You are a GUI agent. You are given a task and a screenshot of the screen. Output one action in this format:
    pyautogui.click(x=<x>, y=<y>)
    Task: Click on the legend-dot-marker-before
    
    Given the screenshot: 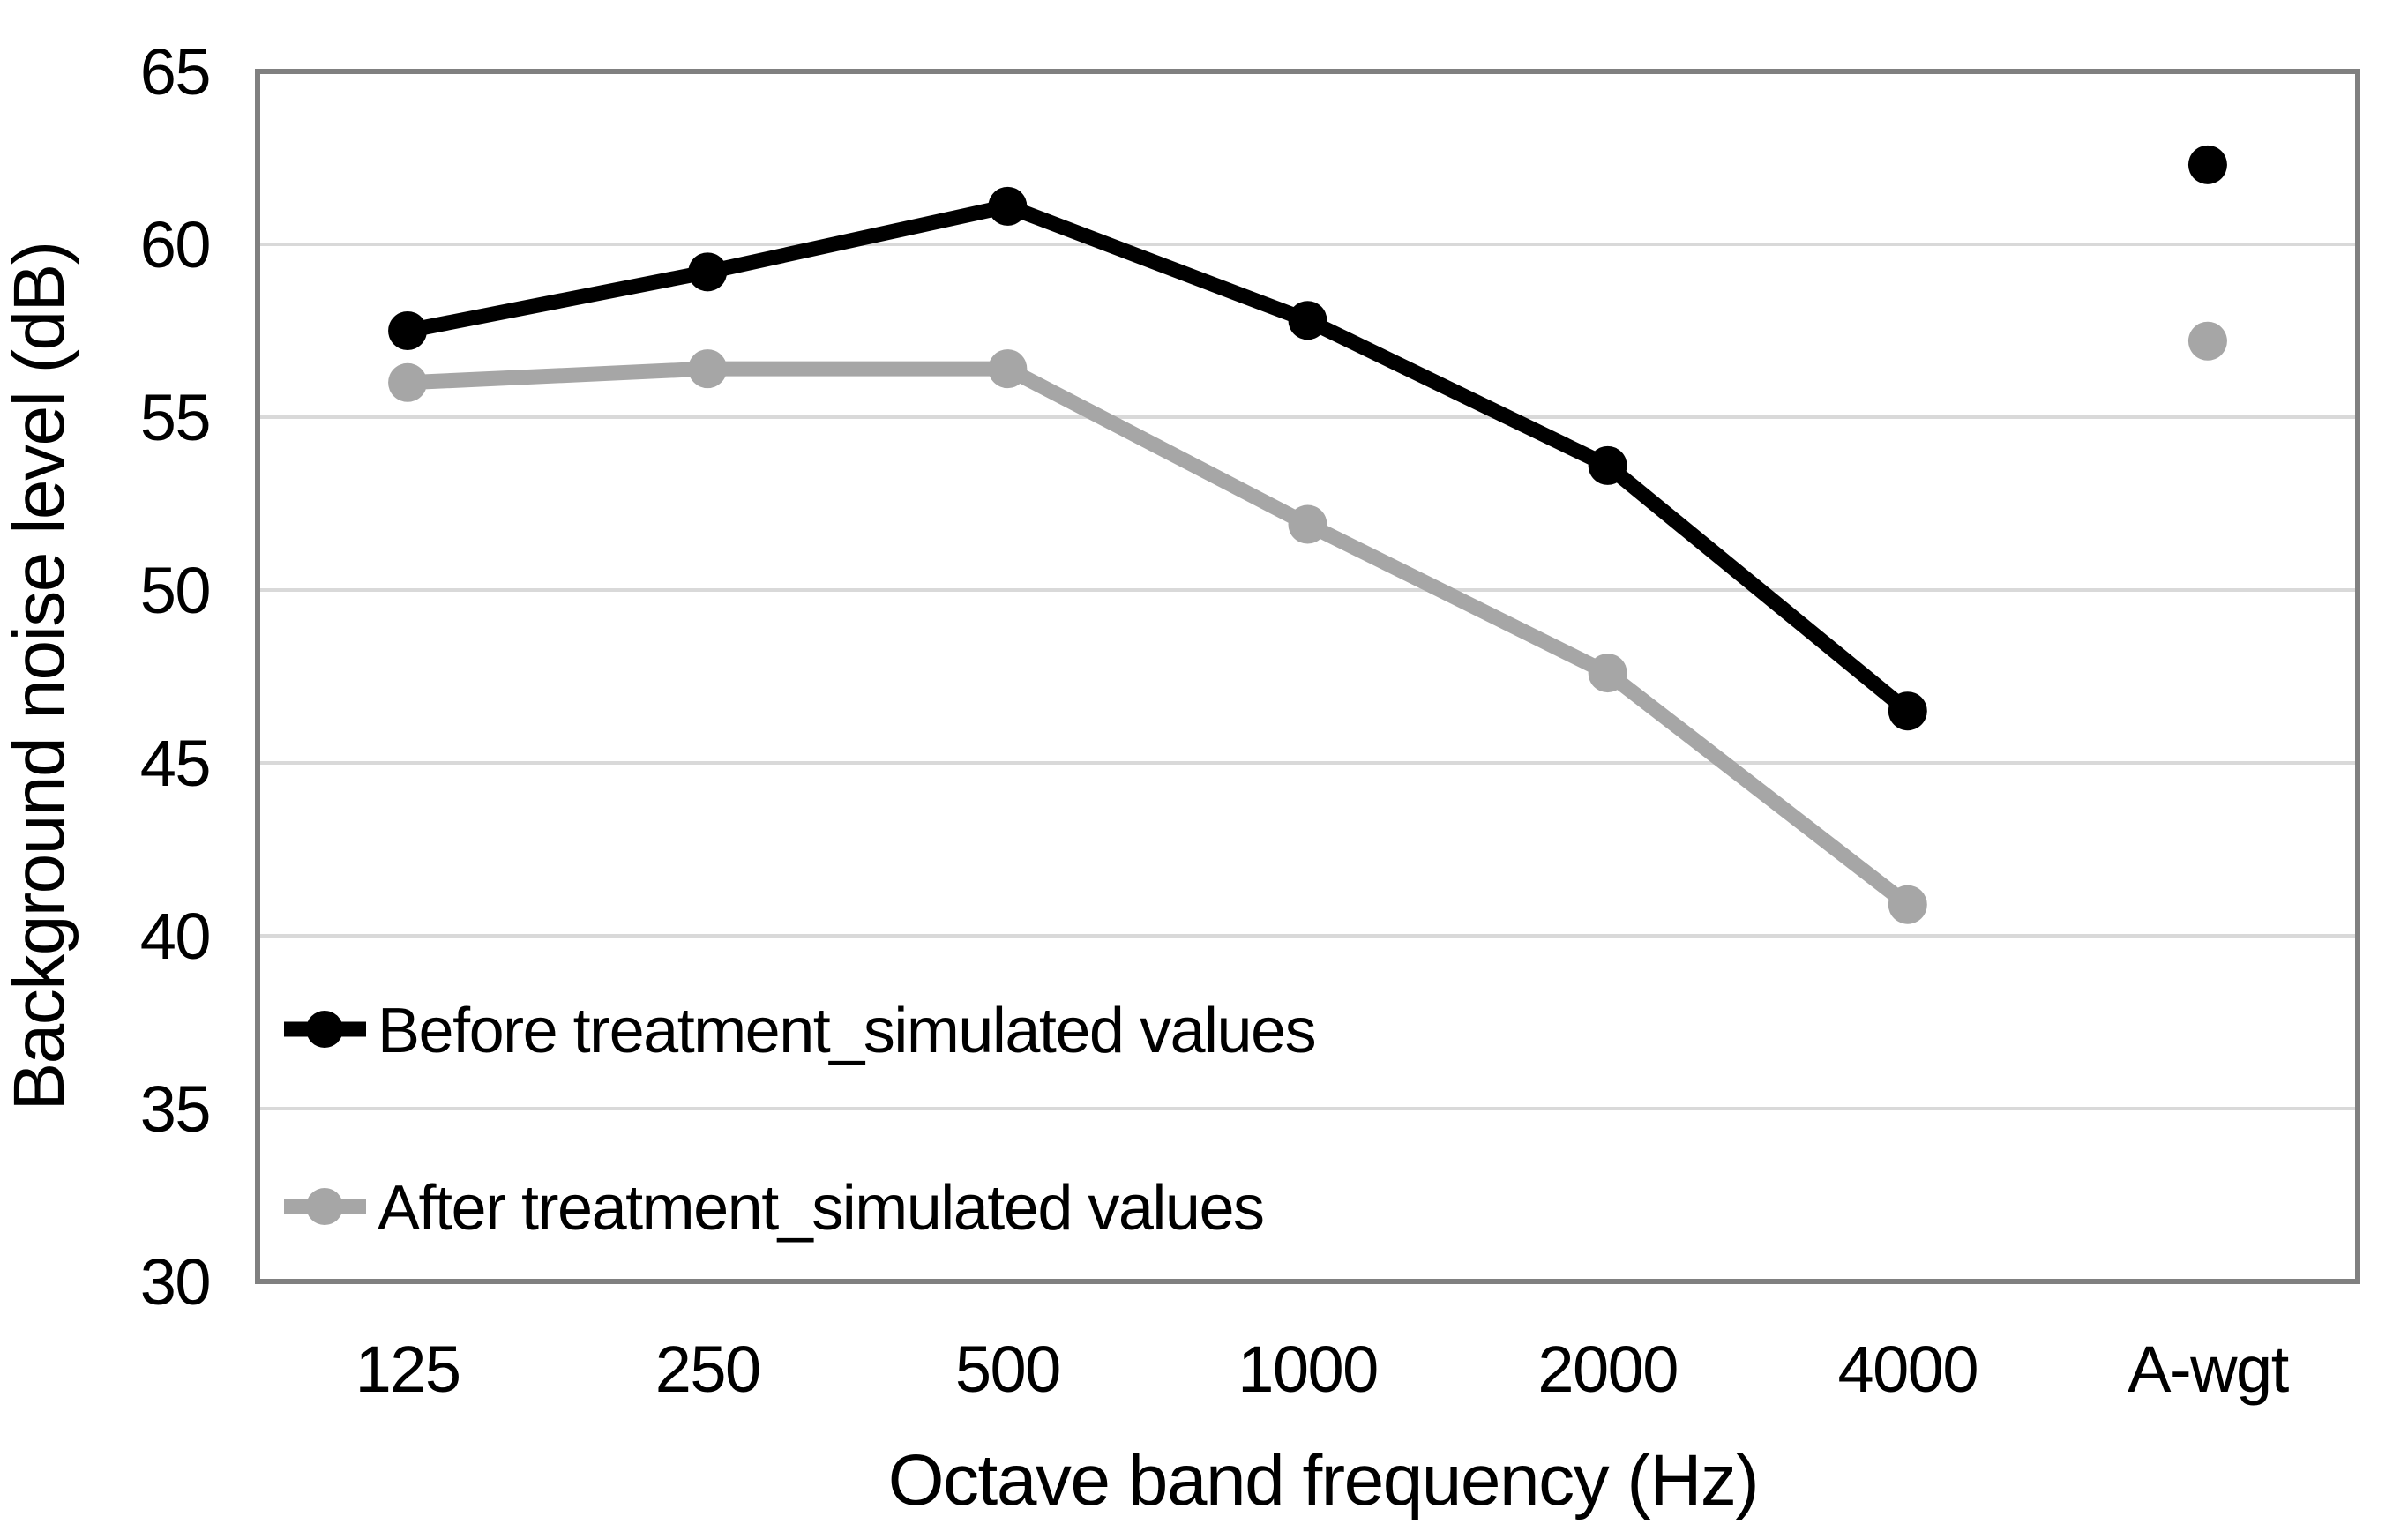 What is the action you would take?
    pyautogui.click(x=324, y=1029)
    